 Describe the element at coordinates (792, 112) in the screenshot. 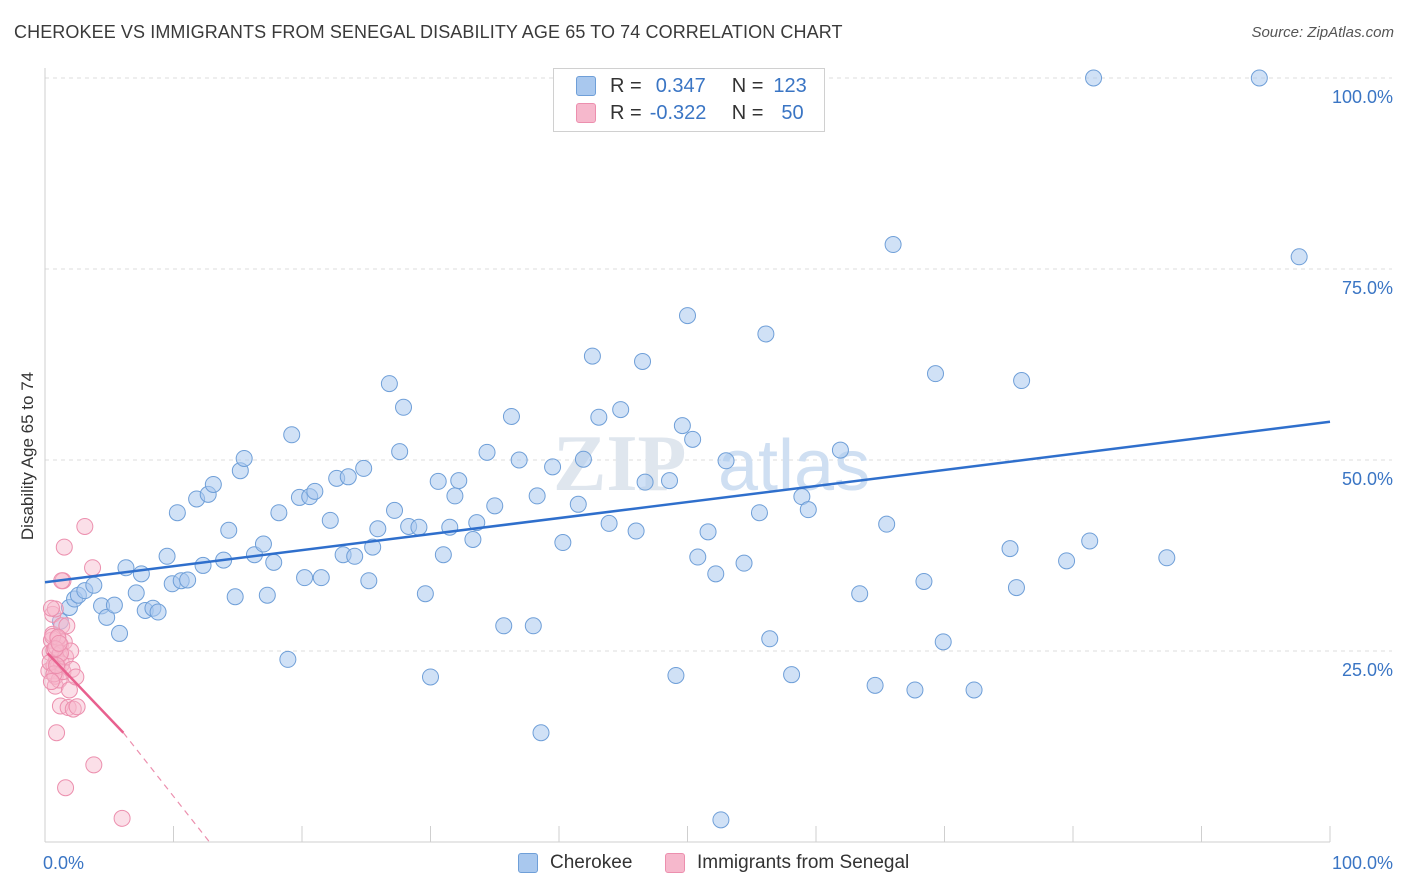

I see `legend-n-value: 50` at that location.